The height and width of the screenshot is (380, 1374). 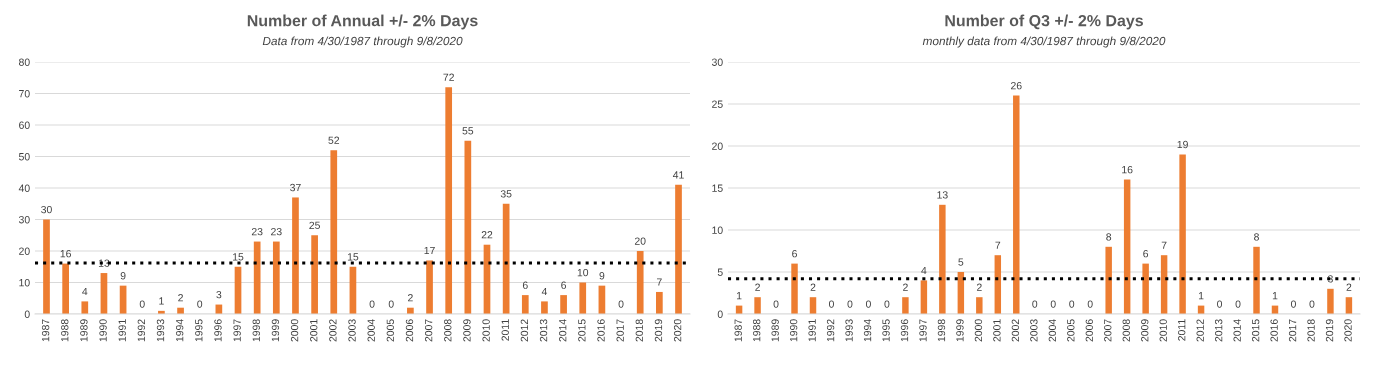 What do you see at coordinates (849, 330) in the screenshot?
I see `x-tick-label: 1993` at bounding box center [849, 330].